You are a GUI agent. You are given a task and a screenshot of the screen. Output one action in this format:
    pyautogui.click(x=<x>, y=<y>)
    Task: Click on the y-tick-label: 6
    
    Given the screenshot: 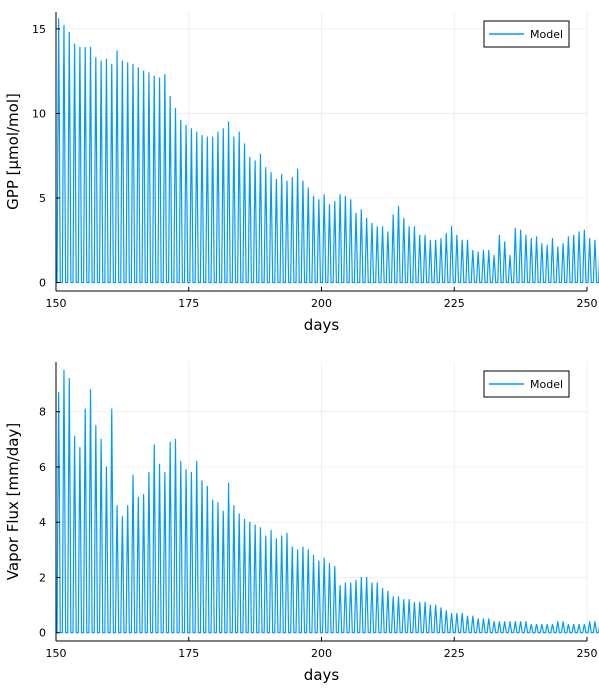 What is the action you would take?
    pyautogui.click(x=42, y=467)
    